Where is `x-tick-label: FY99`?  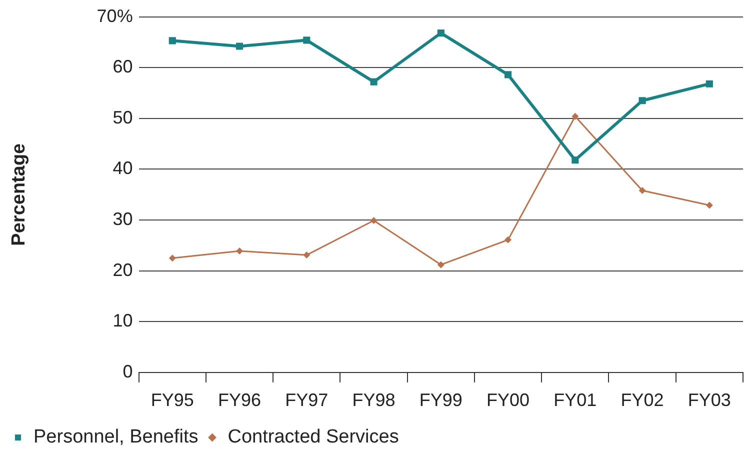
x-tick-label: FY99 is located at coordinates (440, 400).